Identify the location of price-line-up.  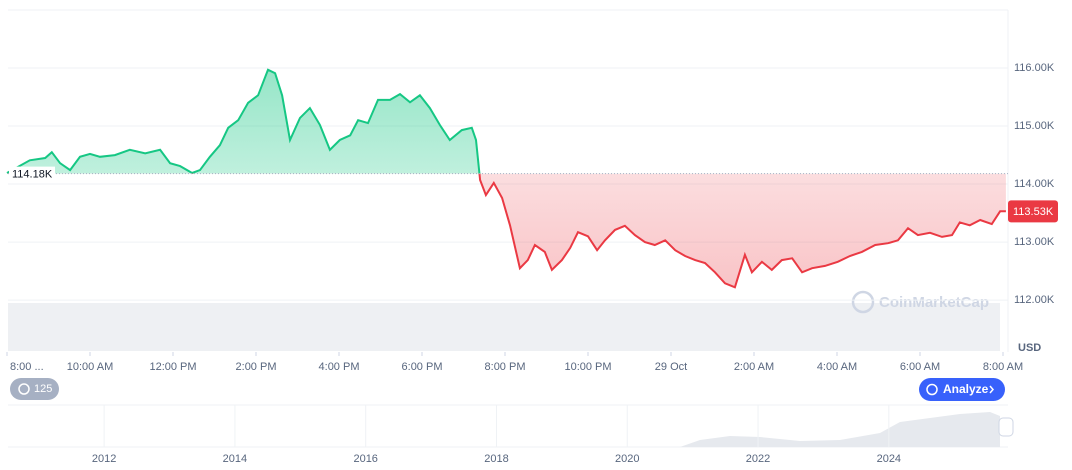
(243, 121).